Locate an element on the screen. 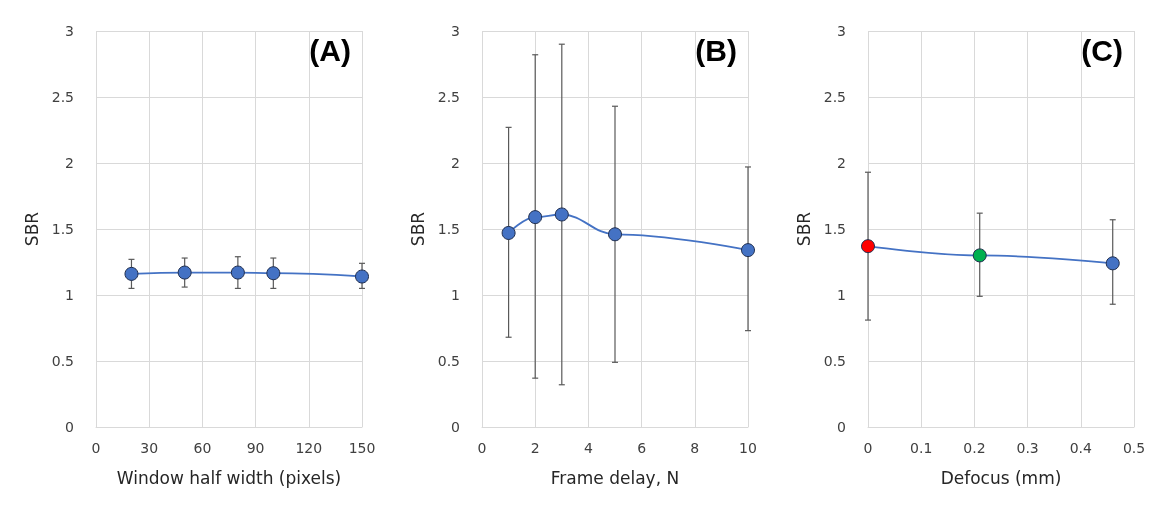 The image size is (1174, 506). x-axis-title: Frame delay, N is located at coordinates (615, 477).